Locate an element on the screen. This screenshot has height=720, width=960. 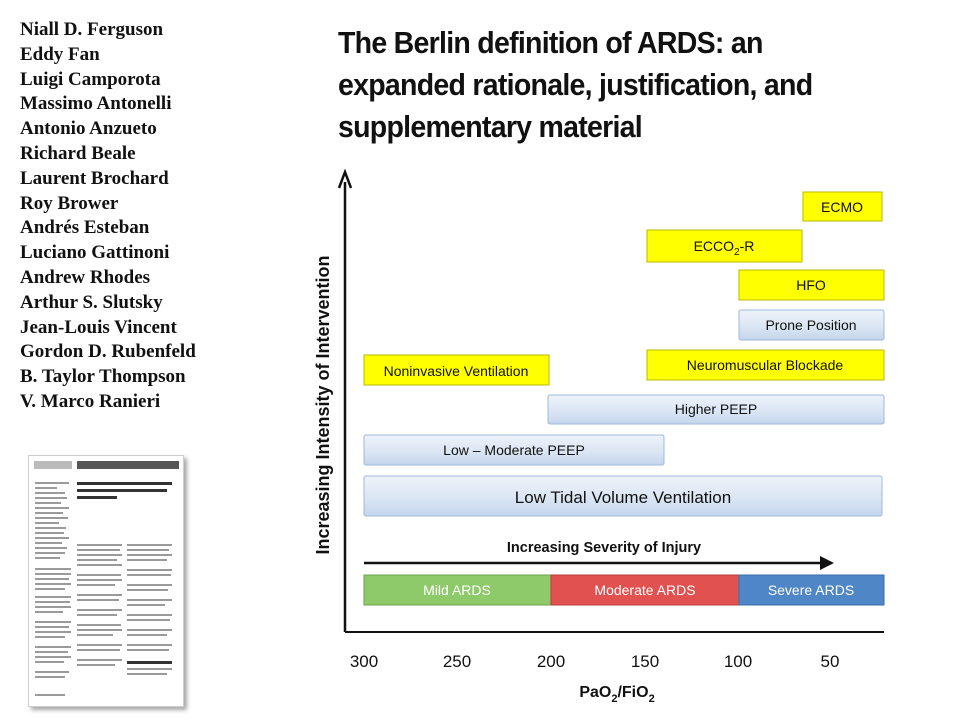
prone-position-box is located at coordinates (811, 325).